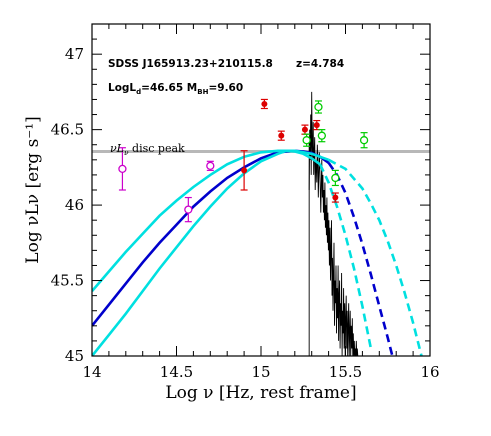 This screenshot has width=491, height=436. I want to click on photometry-layer, so click(243, 160).